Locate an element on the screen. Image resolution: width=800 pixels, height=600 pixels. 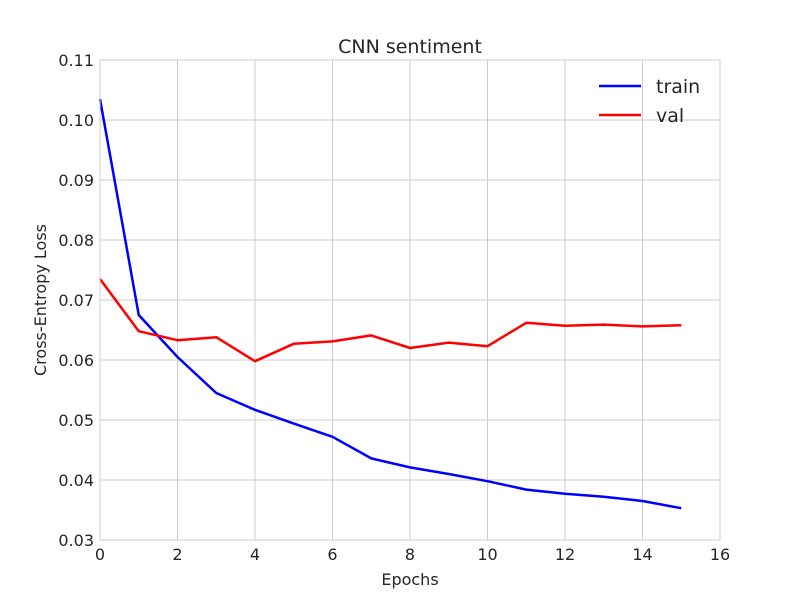
y-tick-label: 0.05 is located at coordinates (76, 420).